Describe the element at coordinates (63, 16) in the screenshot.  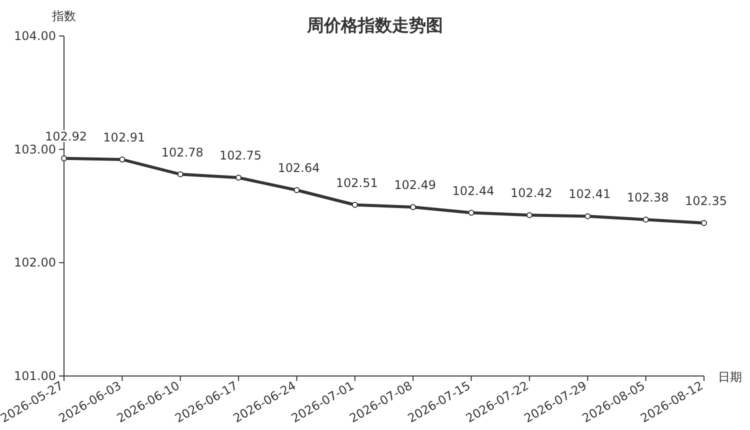
I see `y-axis-title: 指数` at that location.